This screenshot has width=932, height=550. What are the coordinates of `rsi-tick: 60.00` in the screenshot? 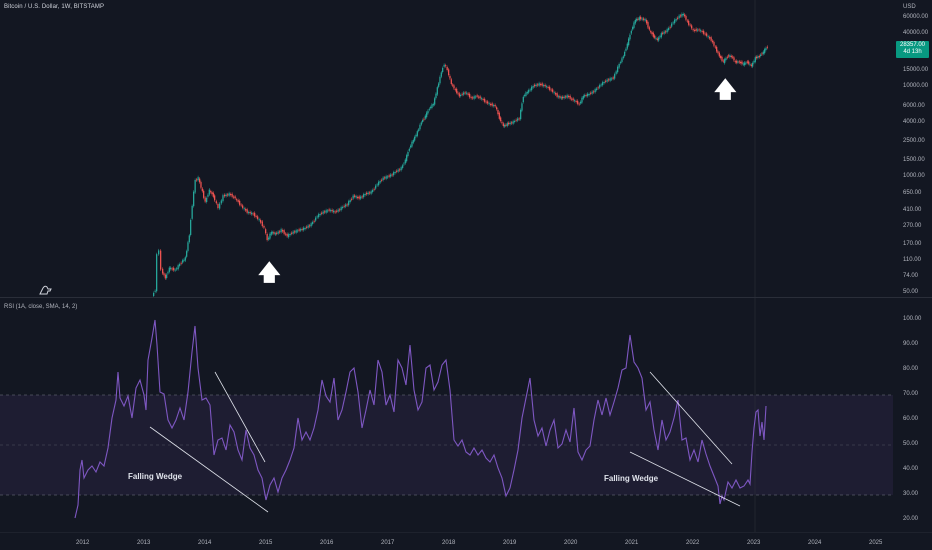 It's located at (911, 419).